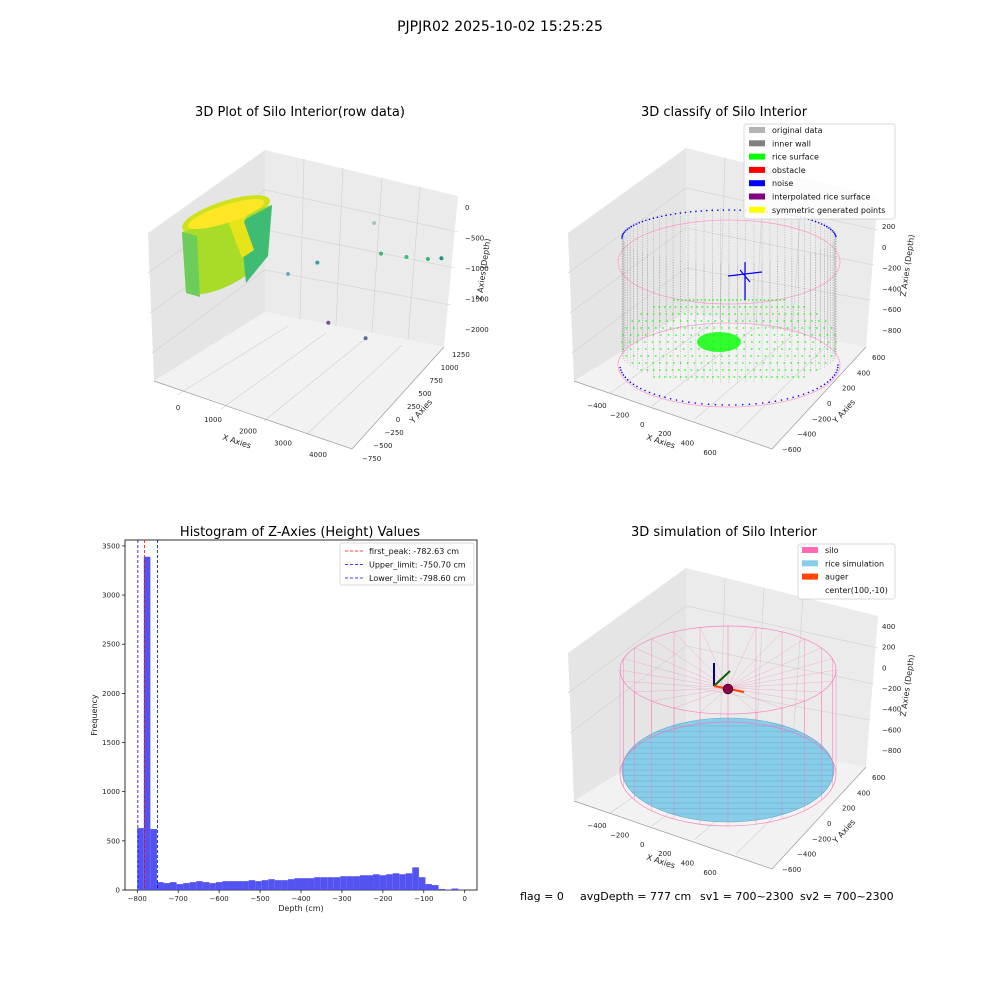 The width and height of the screenshot is (1000, 1000). What do you see at coordinates (821, 839) in the screenshot?
I see `simulation-y-tick-label: −200` at bounding box center [821, 839].